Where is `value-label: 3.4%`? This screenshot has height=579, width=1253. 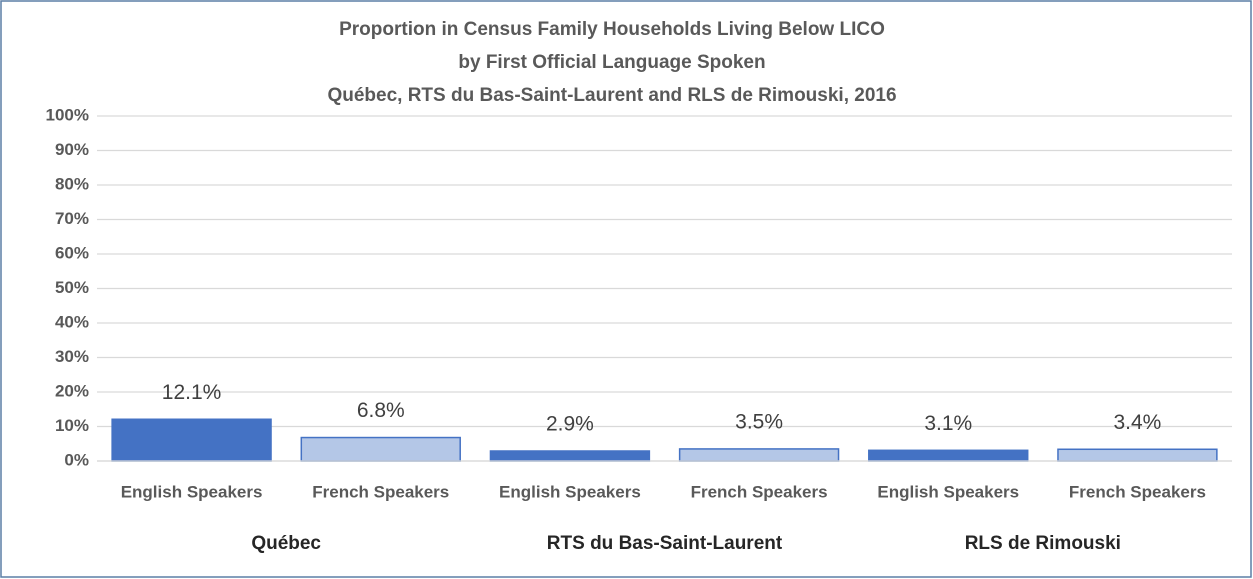 value-label: 3.4% is located at coordinates (1137, 422).